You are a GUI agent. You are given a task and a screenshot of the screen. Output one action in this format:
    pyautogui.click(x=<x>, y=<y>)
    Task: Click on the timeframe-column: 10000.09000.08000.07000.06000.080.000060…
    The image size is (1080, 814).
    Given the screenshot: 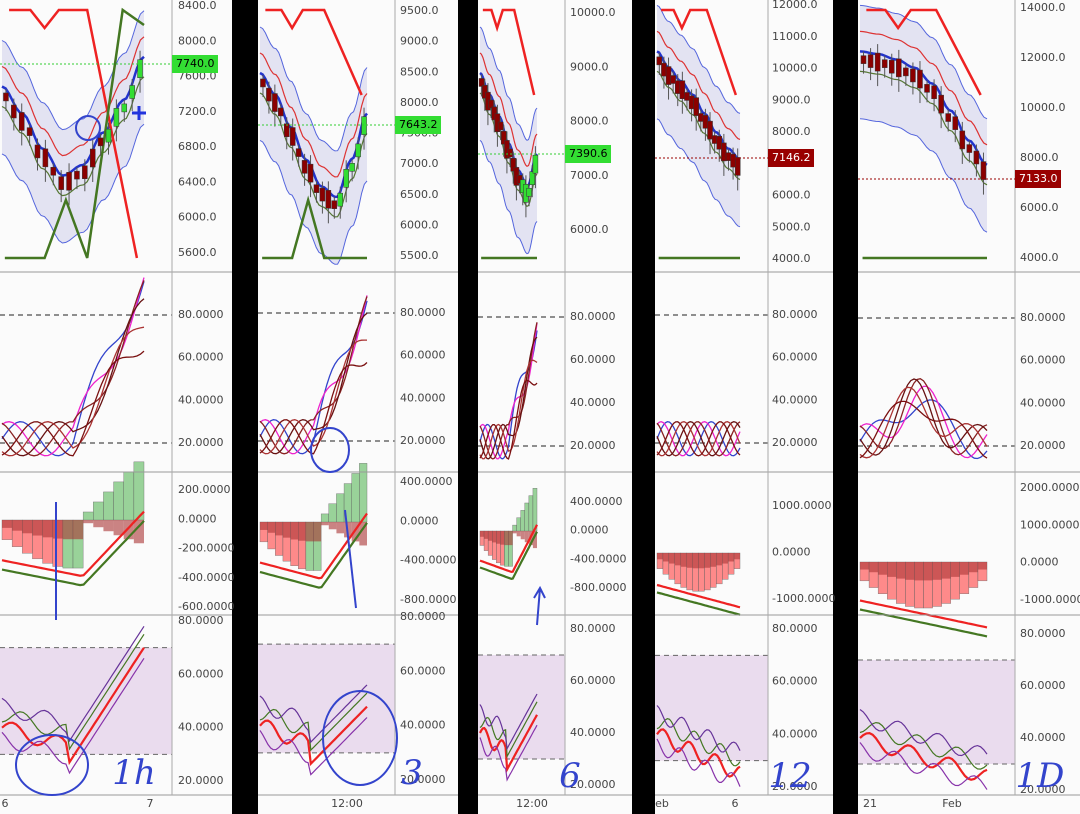 What is the action you would take?
    pyautogui.click(x=555, y=407)
    